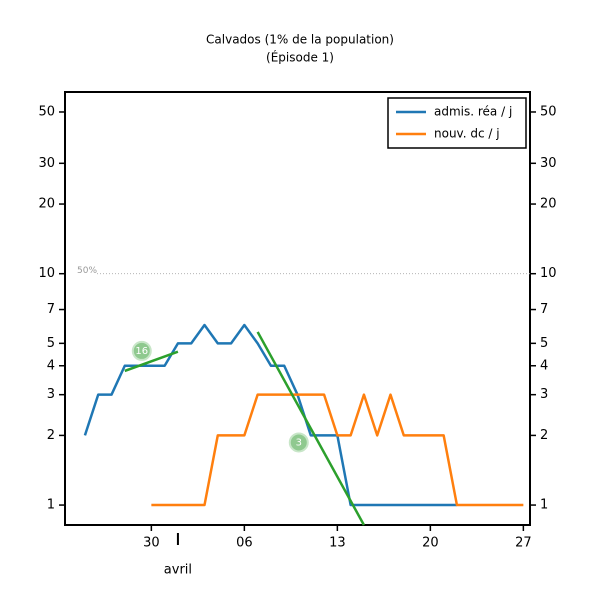 The width and height of the screenshot is (600, 600). Describe the element at coordinates (51, 394) in the screenshot. I see `y-tick-label: 3` at that location.